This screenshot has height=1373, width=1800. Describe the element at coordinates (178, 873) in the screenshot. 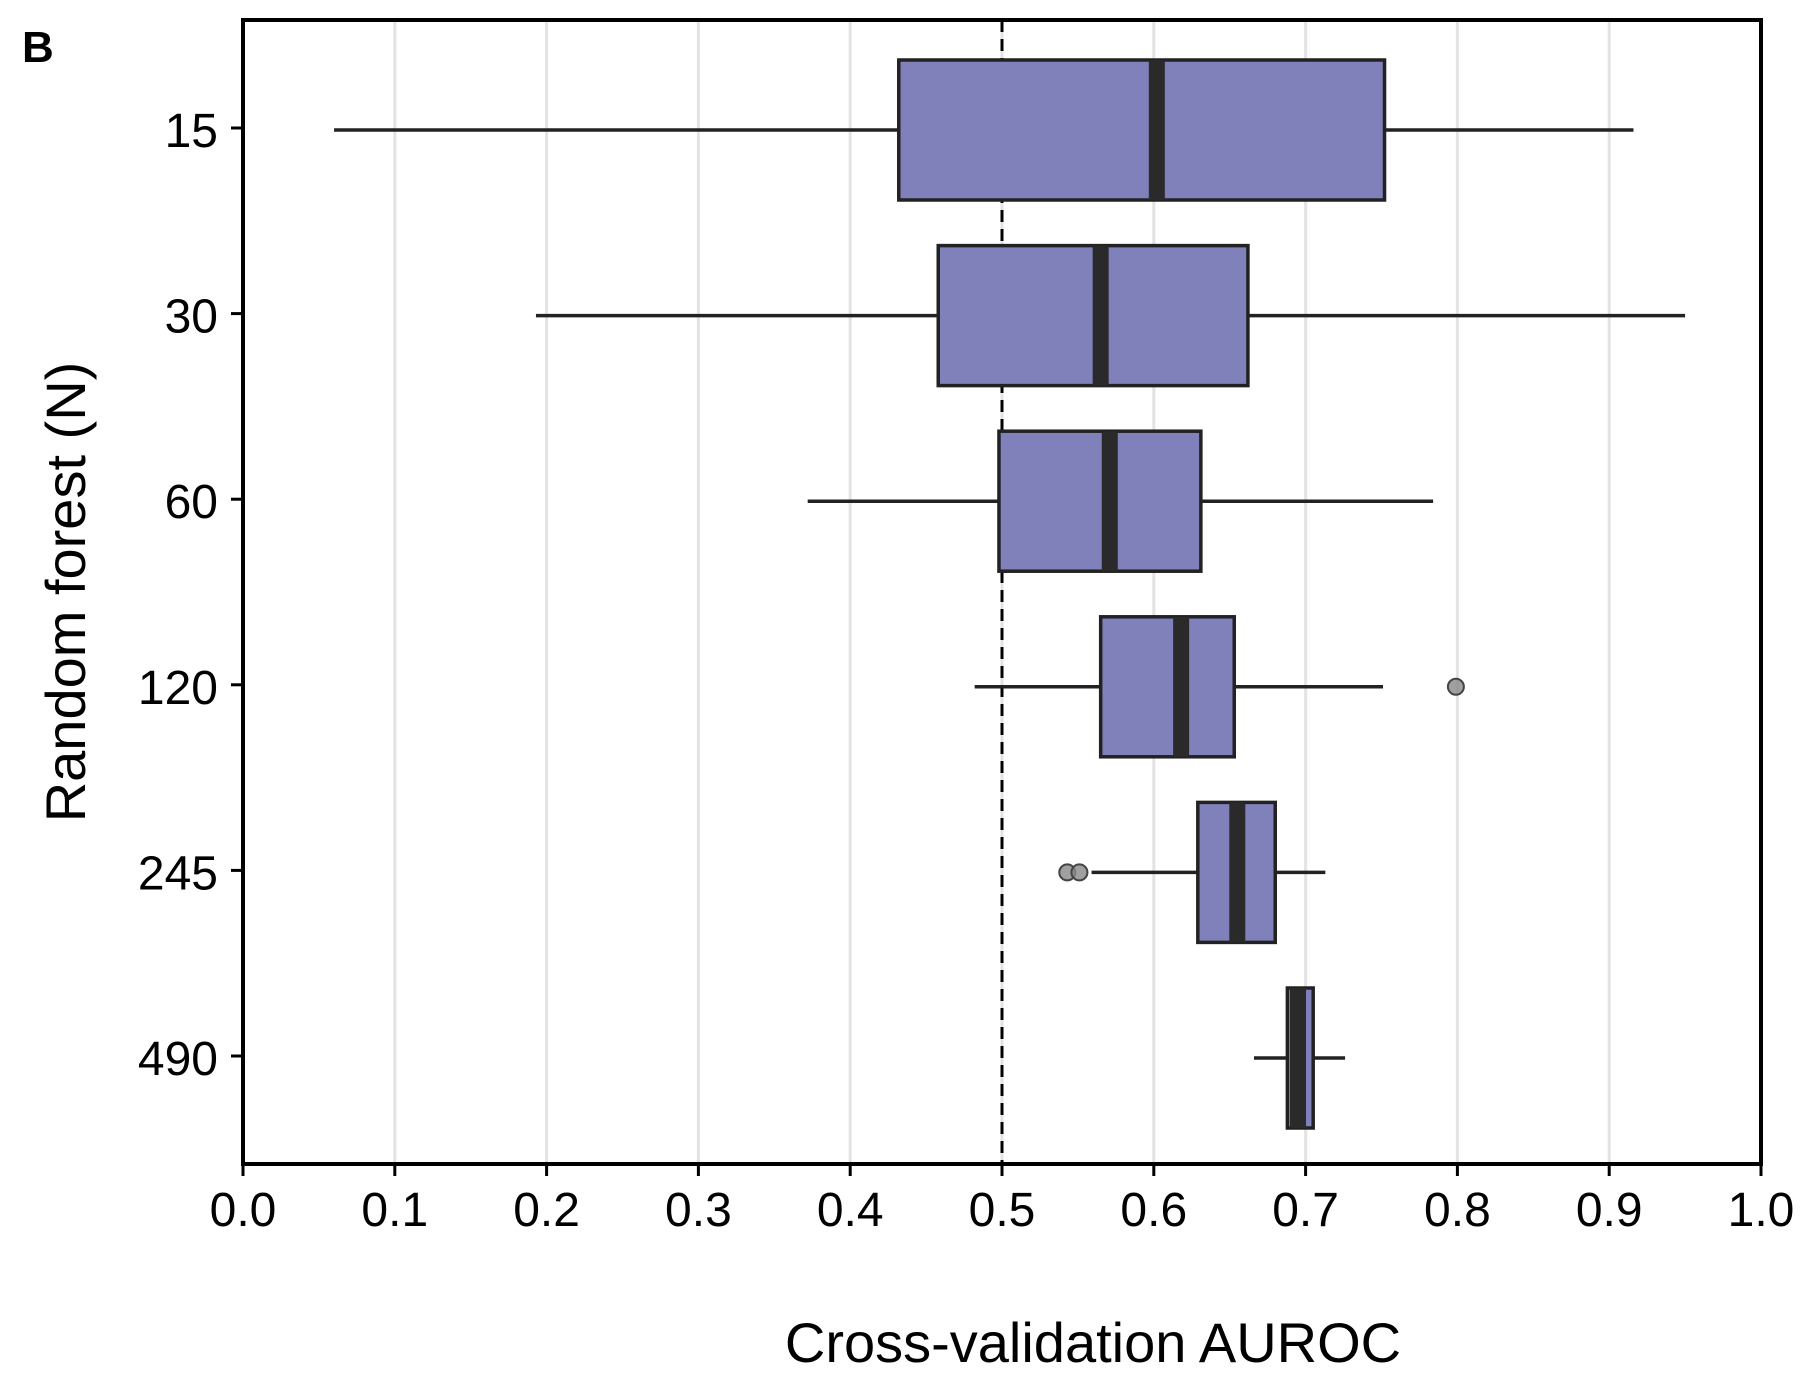

I see `y-tick-label: 245` at that location.